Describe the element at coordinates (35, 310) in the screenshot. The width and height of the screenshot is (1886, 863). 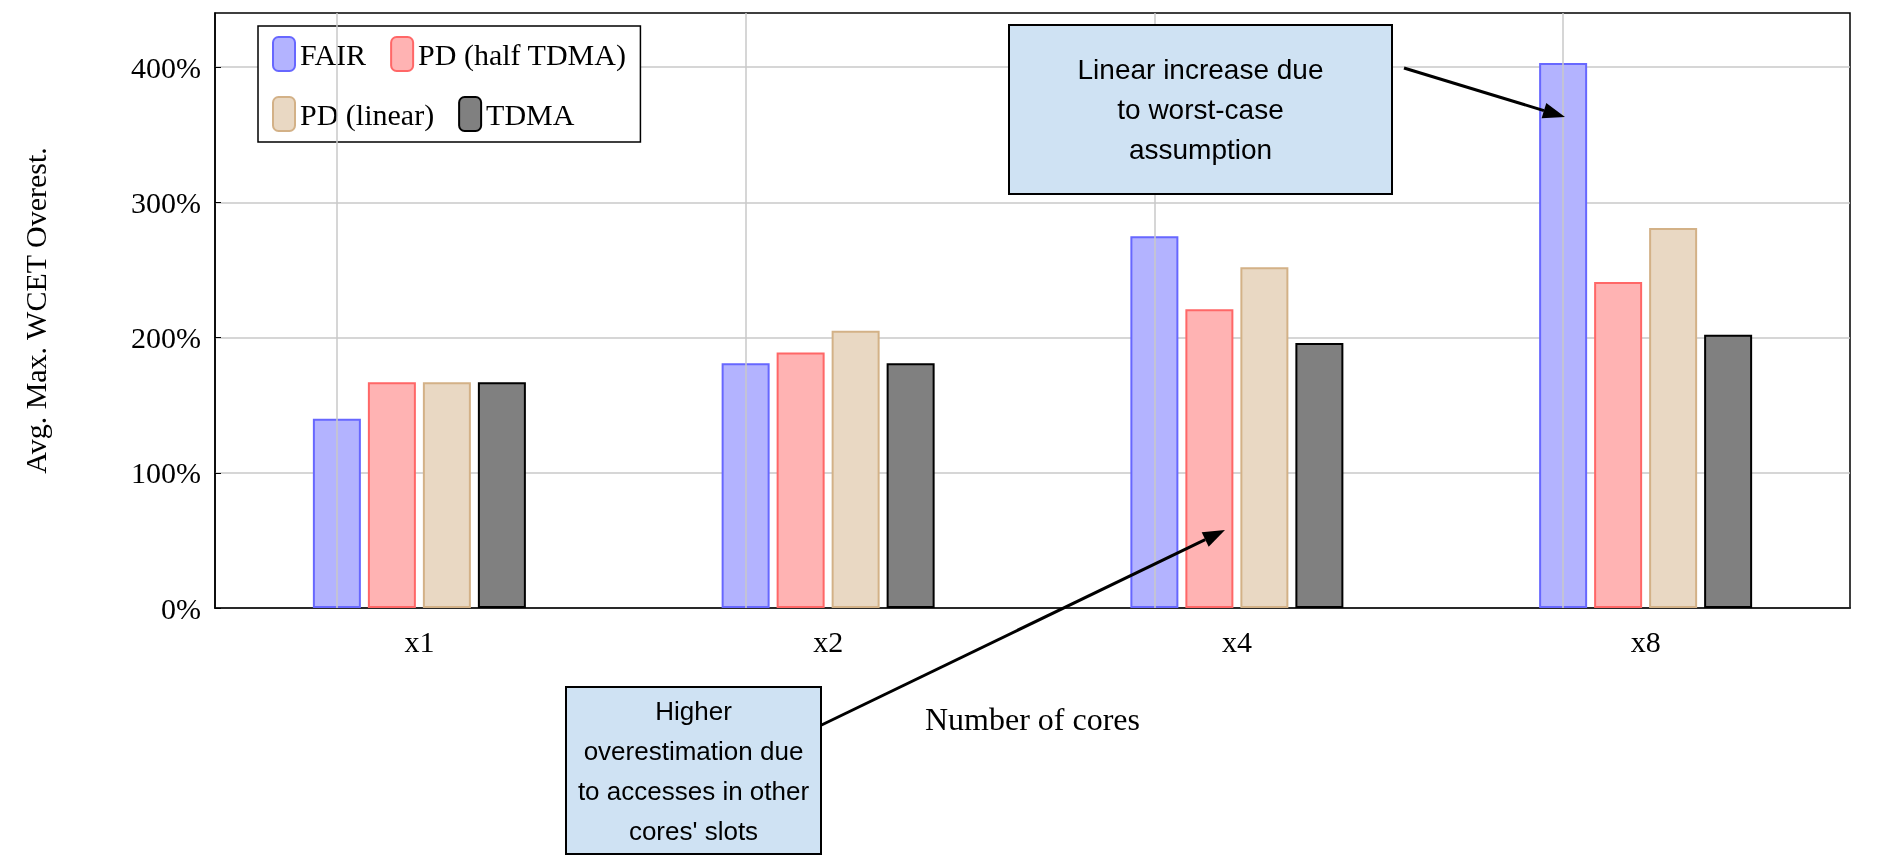
I see `y-axis-title: Avg. Max. WCET Overest.` at that location.